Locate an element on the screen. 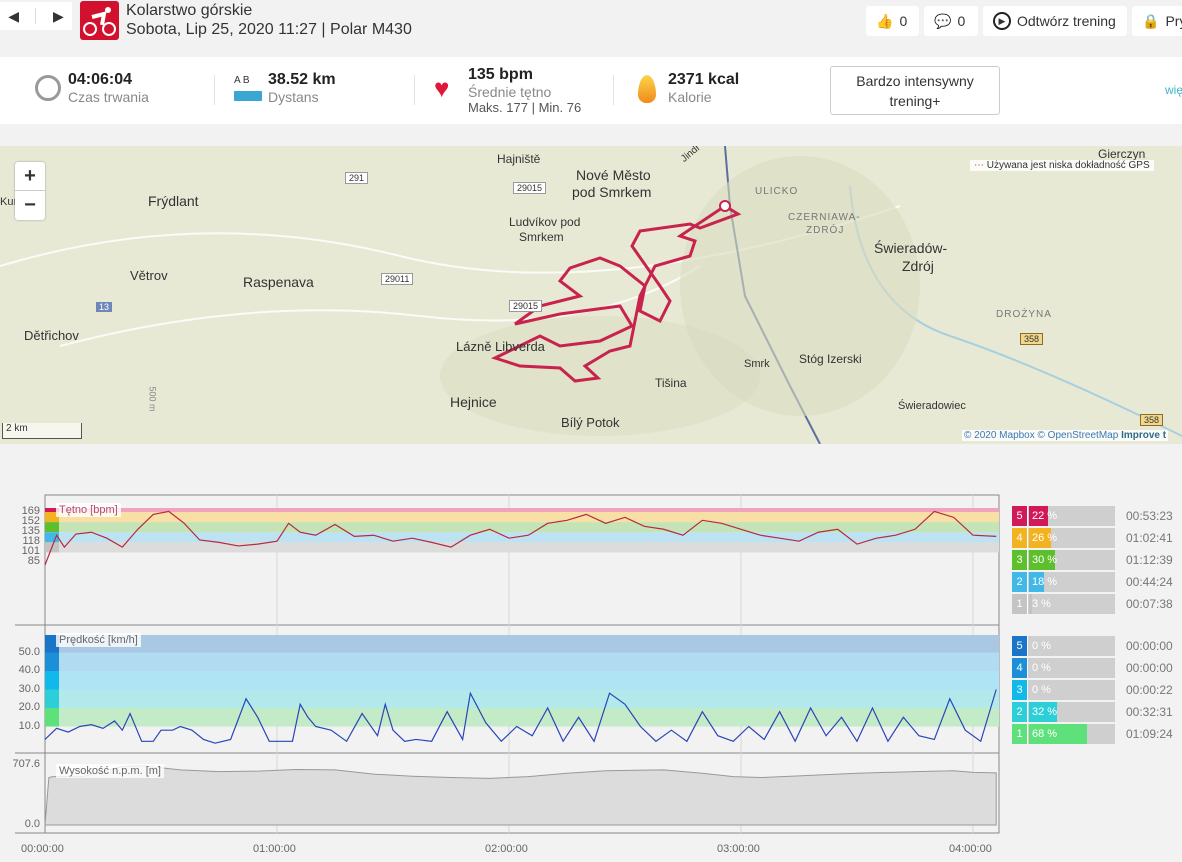 Image resolution: width=1182 pixels, height=862 pixels. sport-title: Kolarstwo górskie is located at coordinates (189, 10).